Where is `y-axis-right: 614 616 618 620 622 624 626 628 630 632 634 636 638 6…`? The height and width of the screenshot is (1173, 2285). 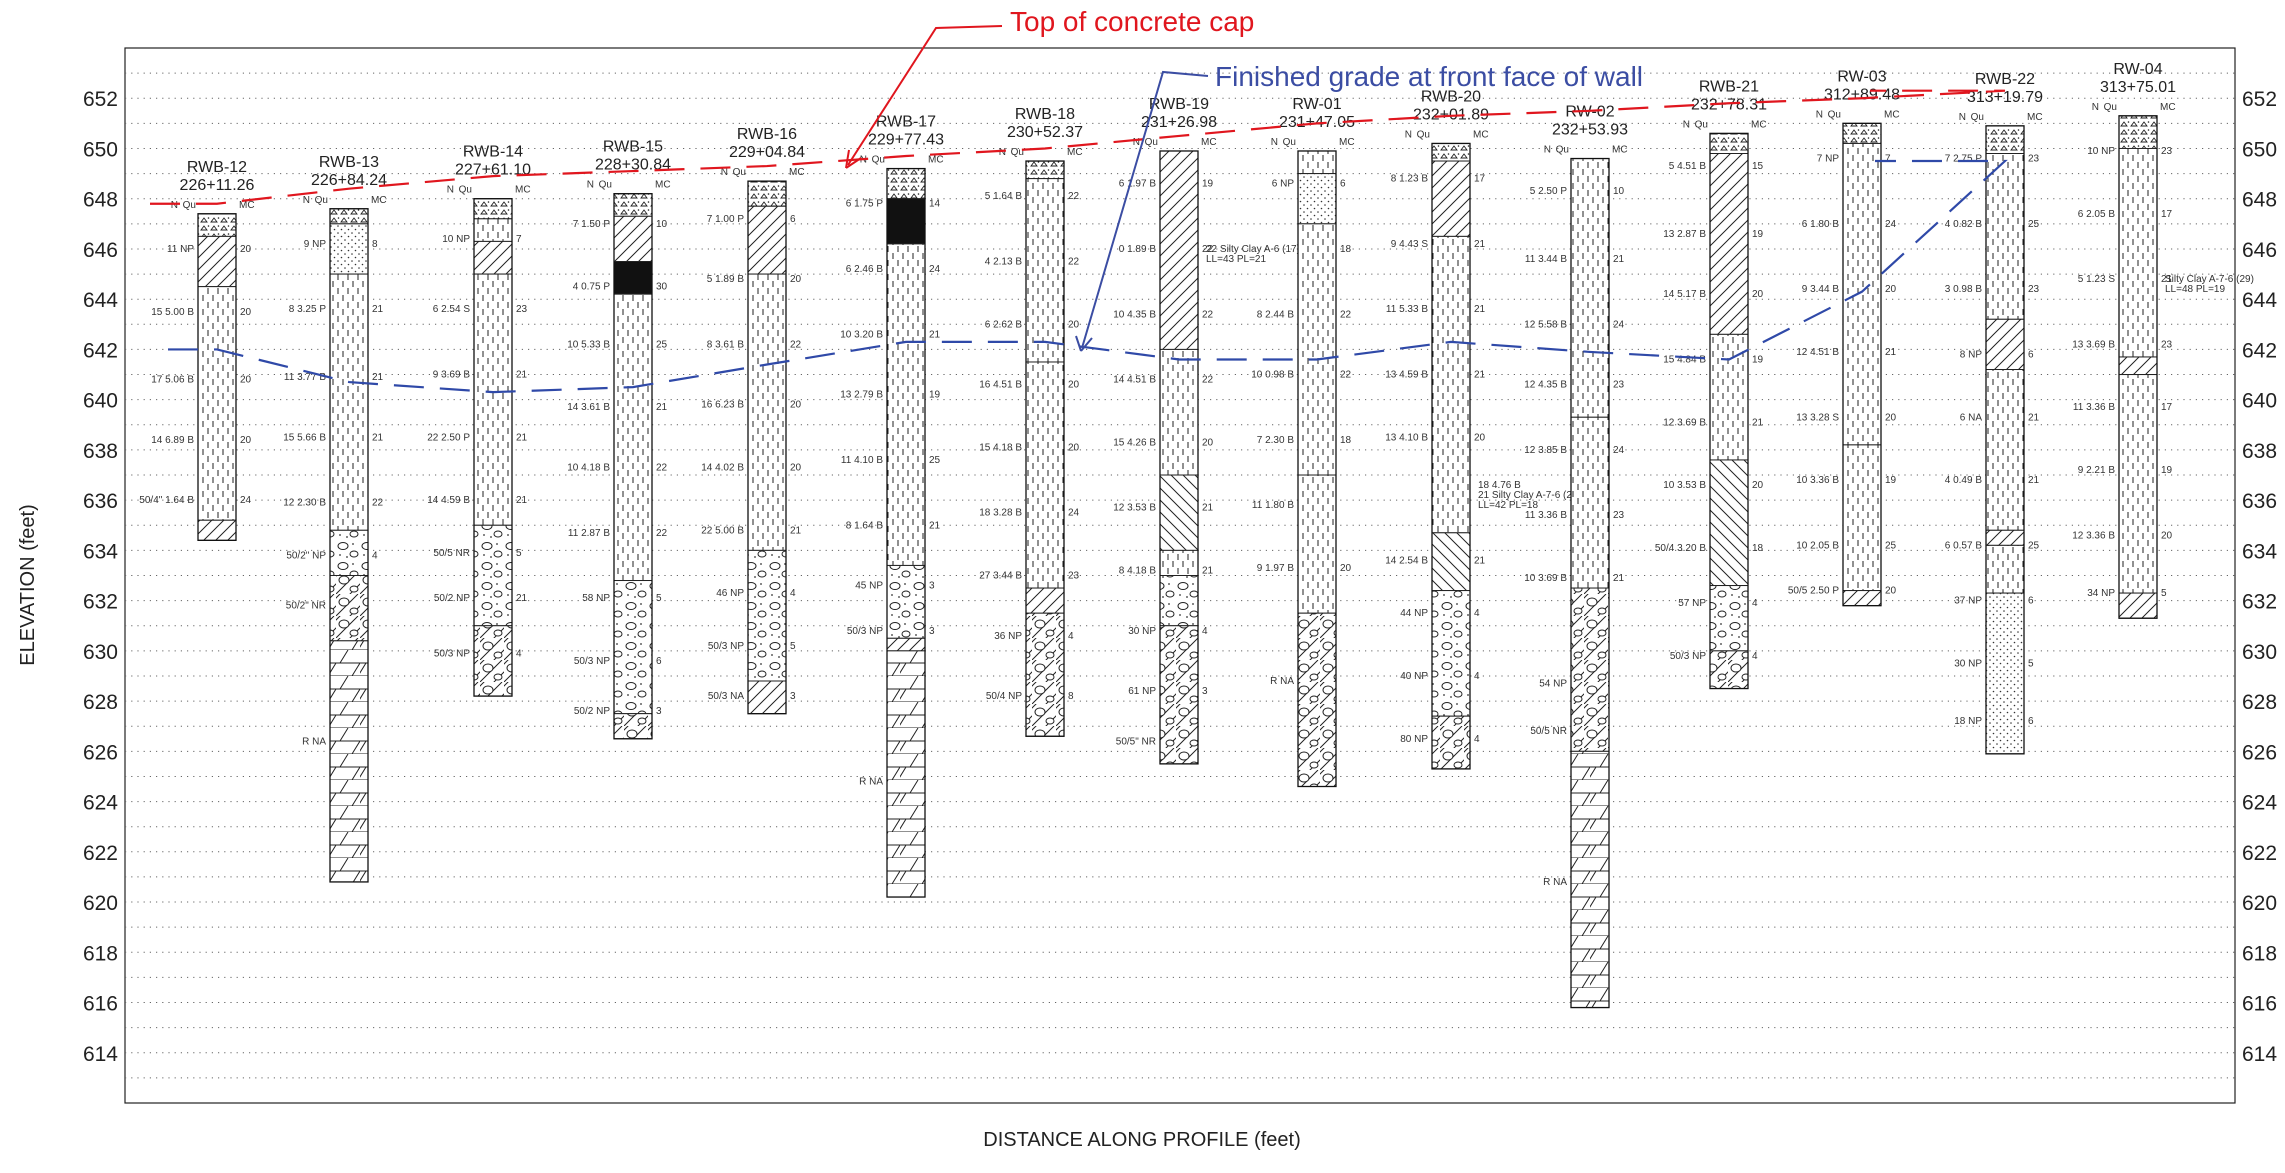
y-axis-right: 614 616 618 620 622 624 626 628 630 632 634 636 638 6… is located at coordinates (2259, 577).